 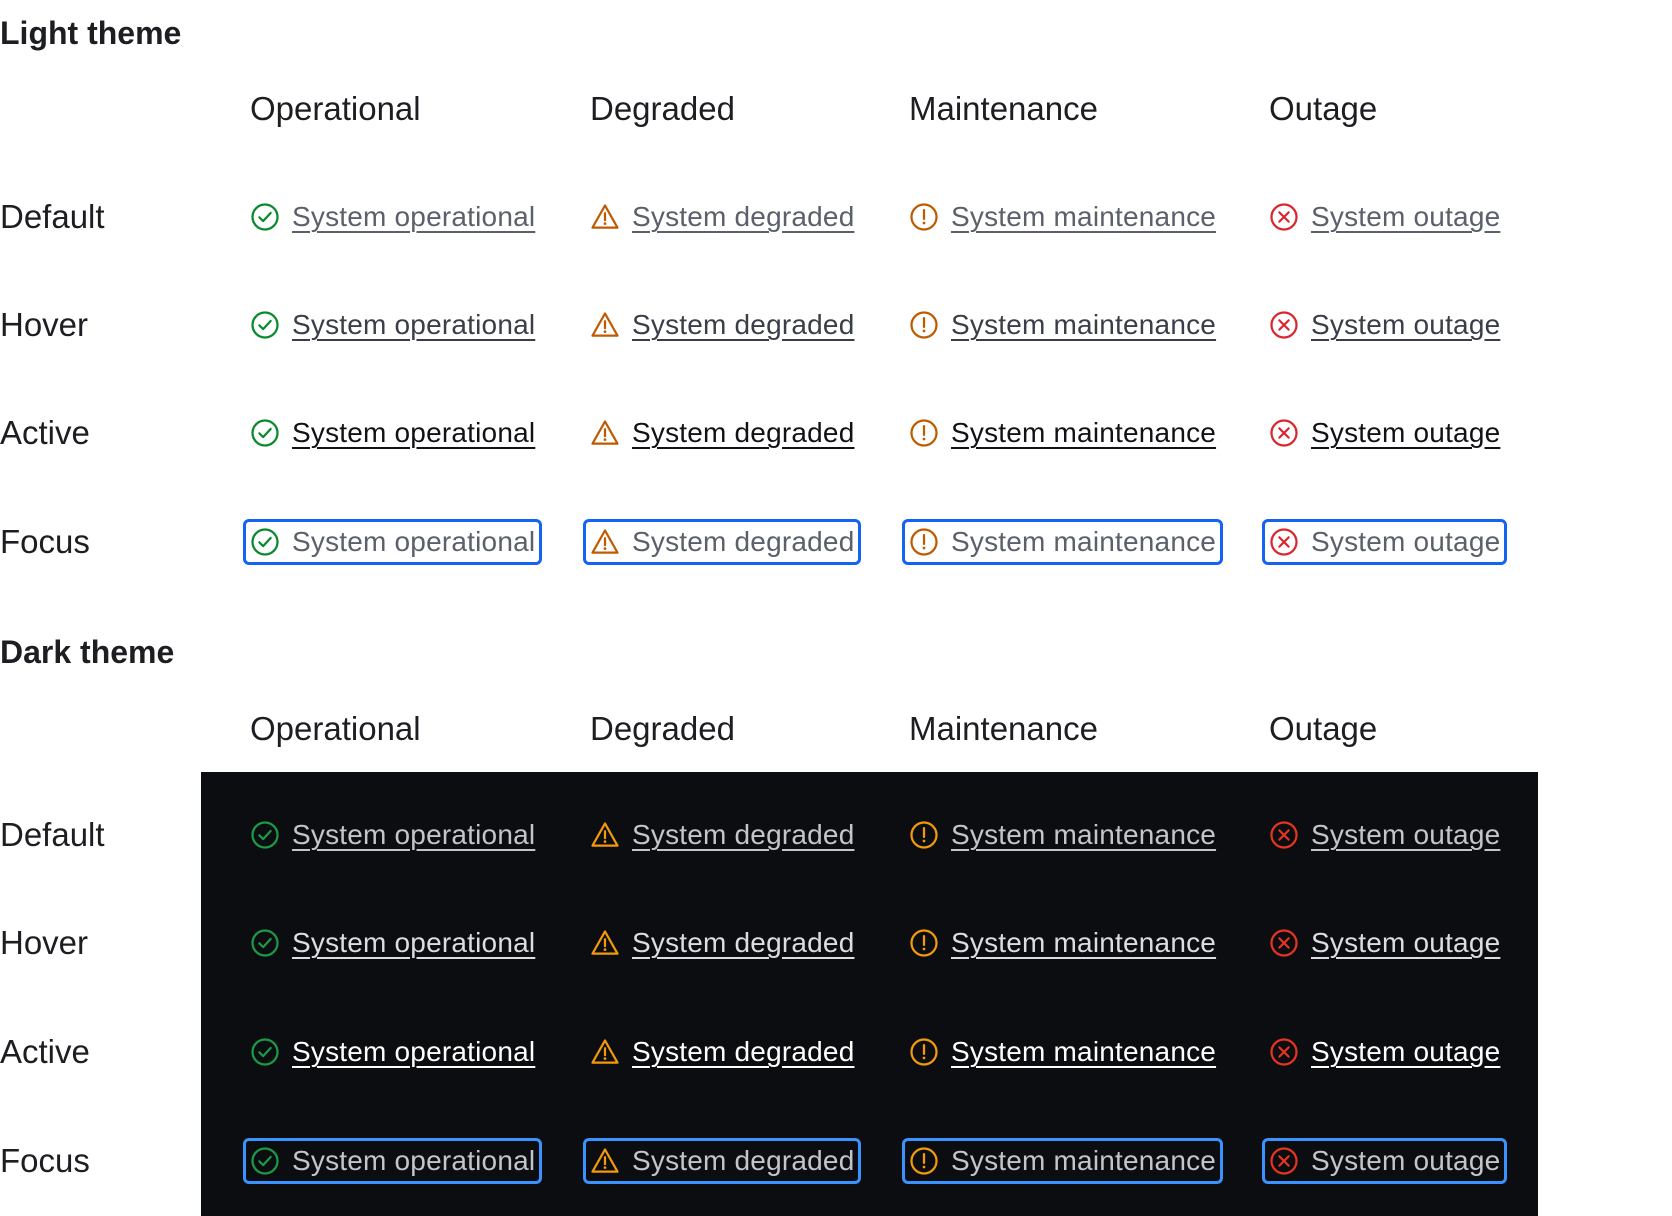 I want to click on section-title: Light theme, so click(x=91, y=33).